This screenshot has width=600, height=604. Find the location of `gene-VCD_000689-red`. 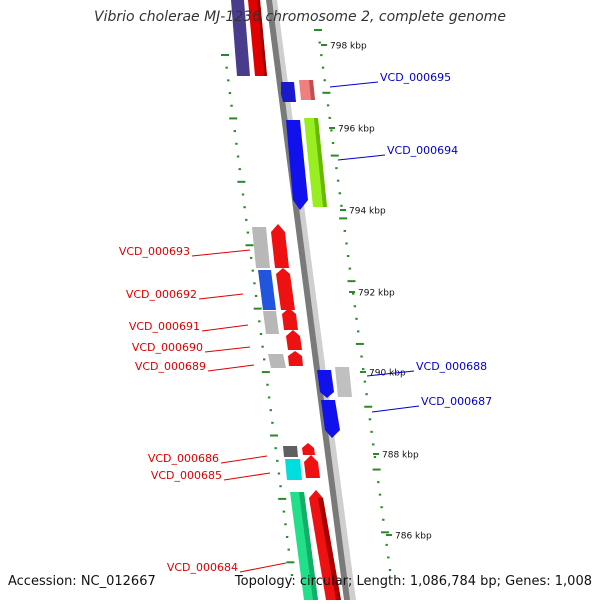

gene-VCD_000689-red is located at coordinates (295, 358).